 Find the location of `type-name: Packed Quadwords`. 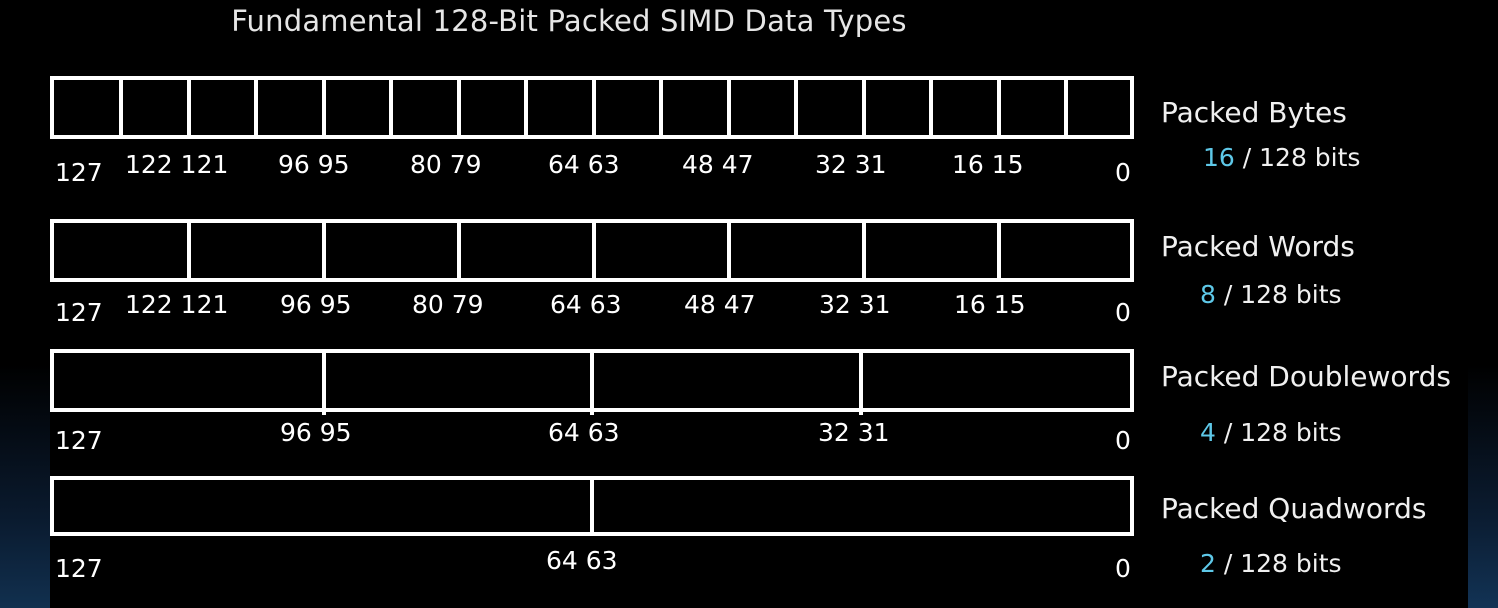

type-name: Packed Quadwords is located at coordinates (1294, 508).